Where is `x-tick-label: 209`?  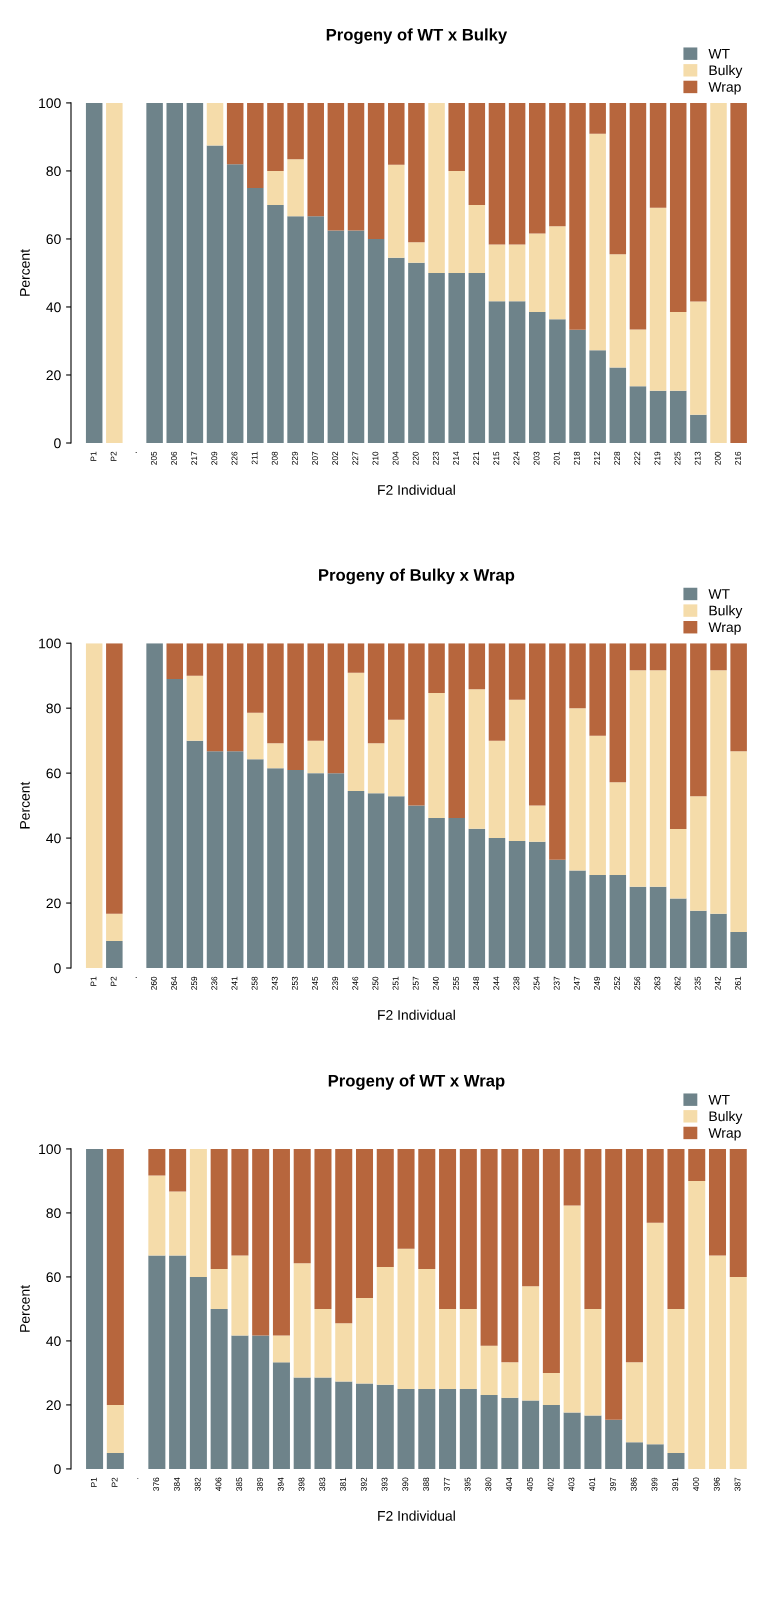 x-tick-label: 209 is located at coordinates (214, 458).